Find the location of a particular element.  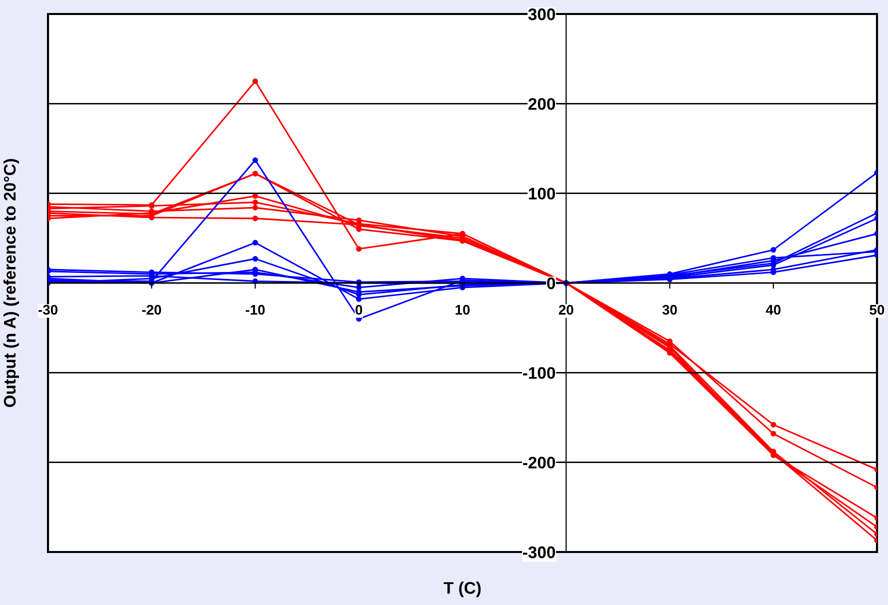

x-tick-label: 10 is located at coordinates (463, 309).